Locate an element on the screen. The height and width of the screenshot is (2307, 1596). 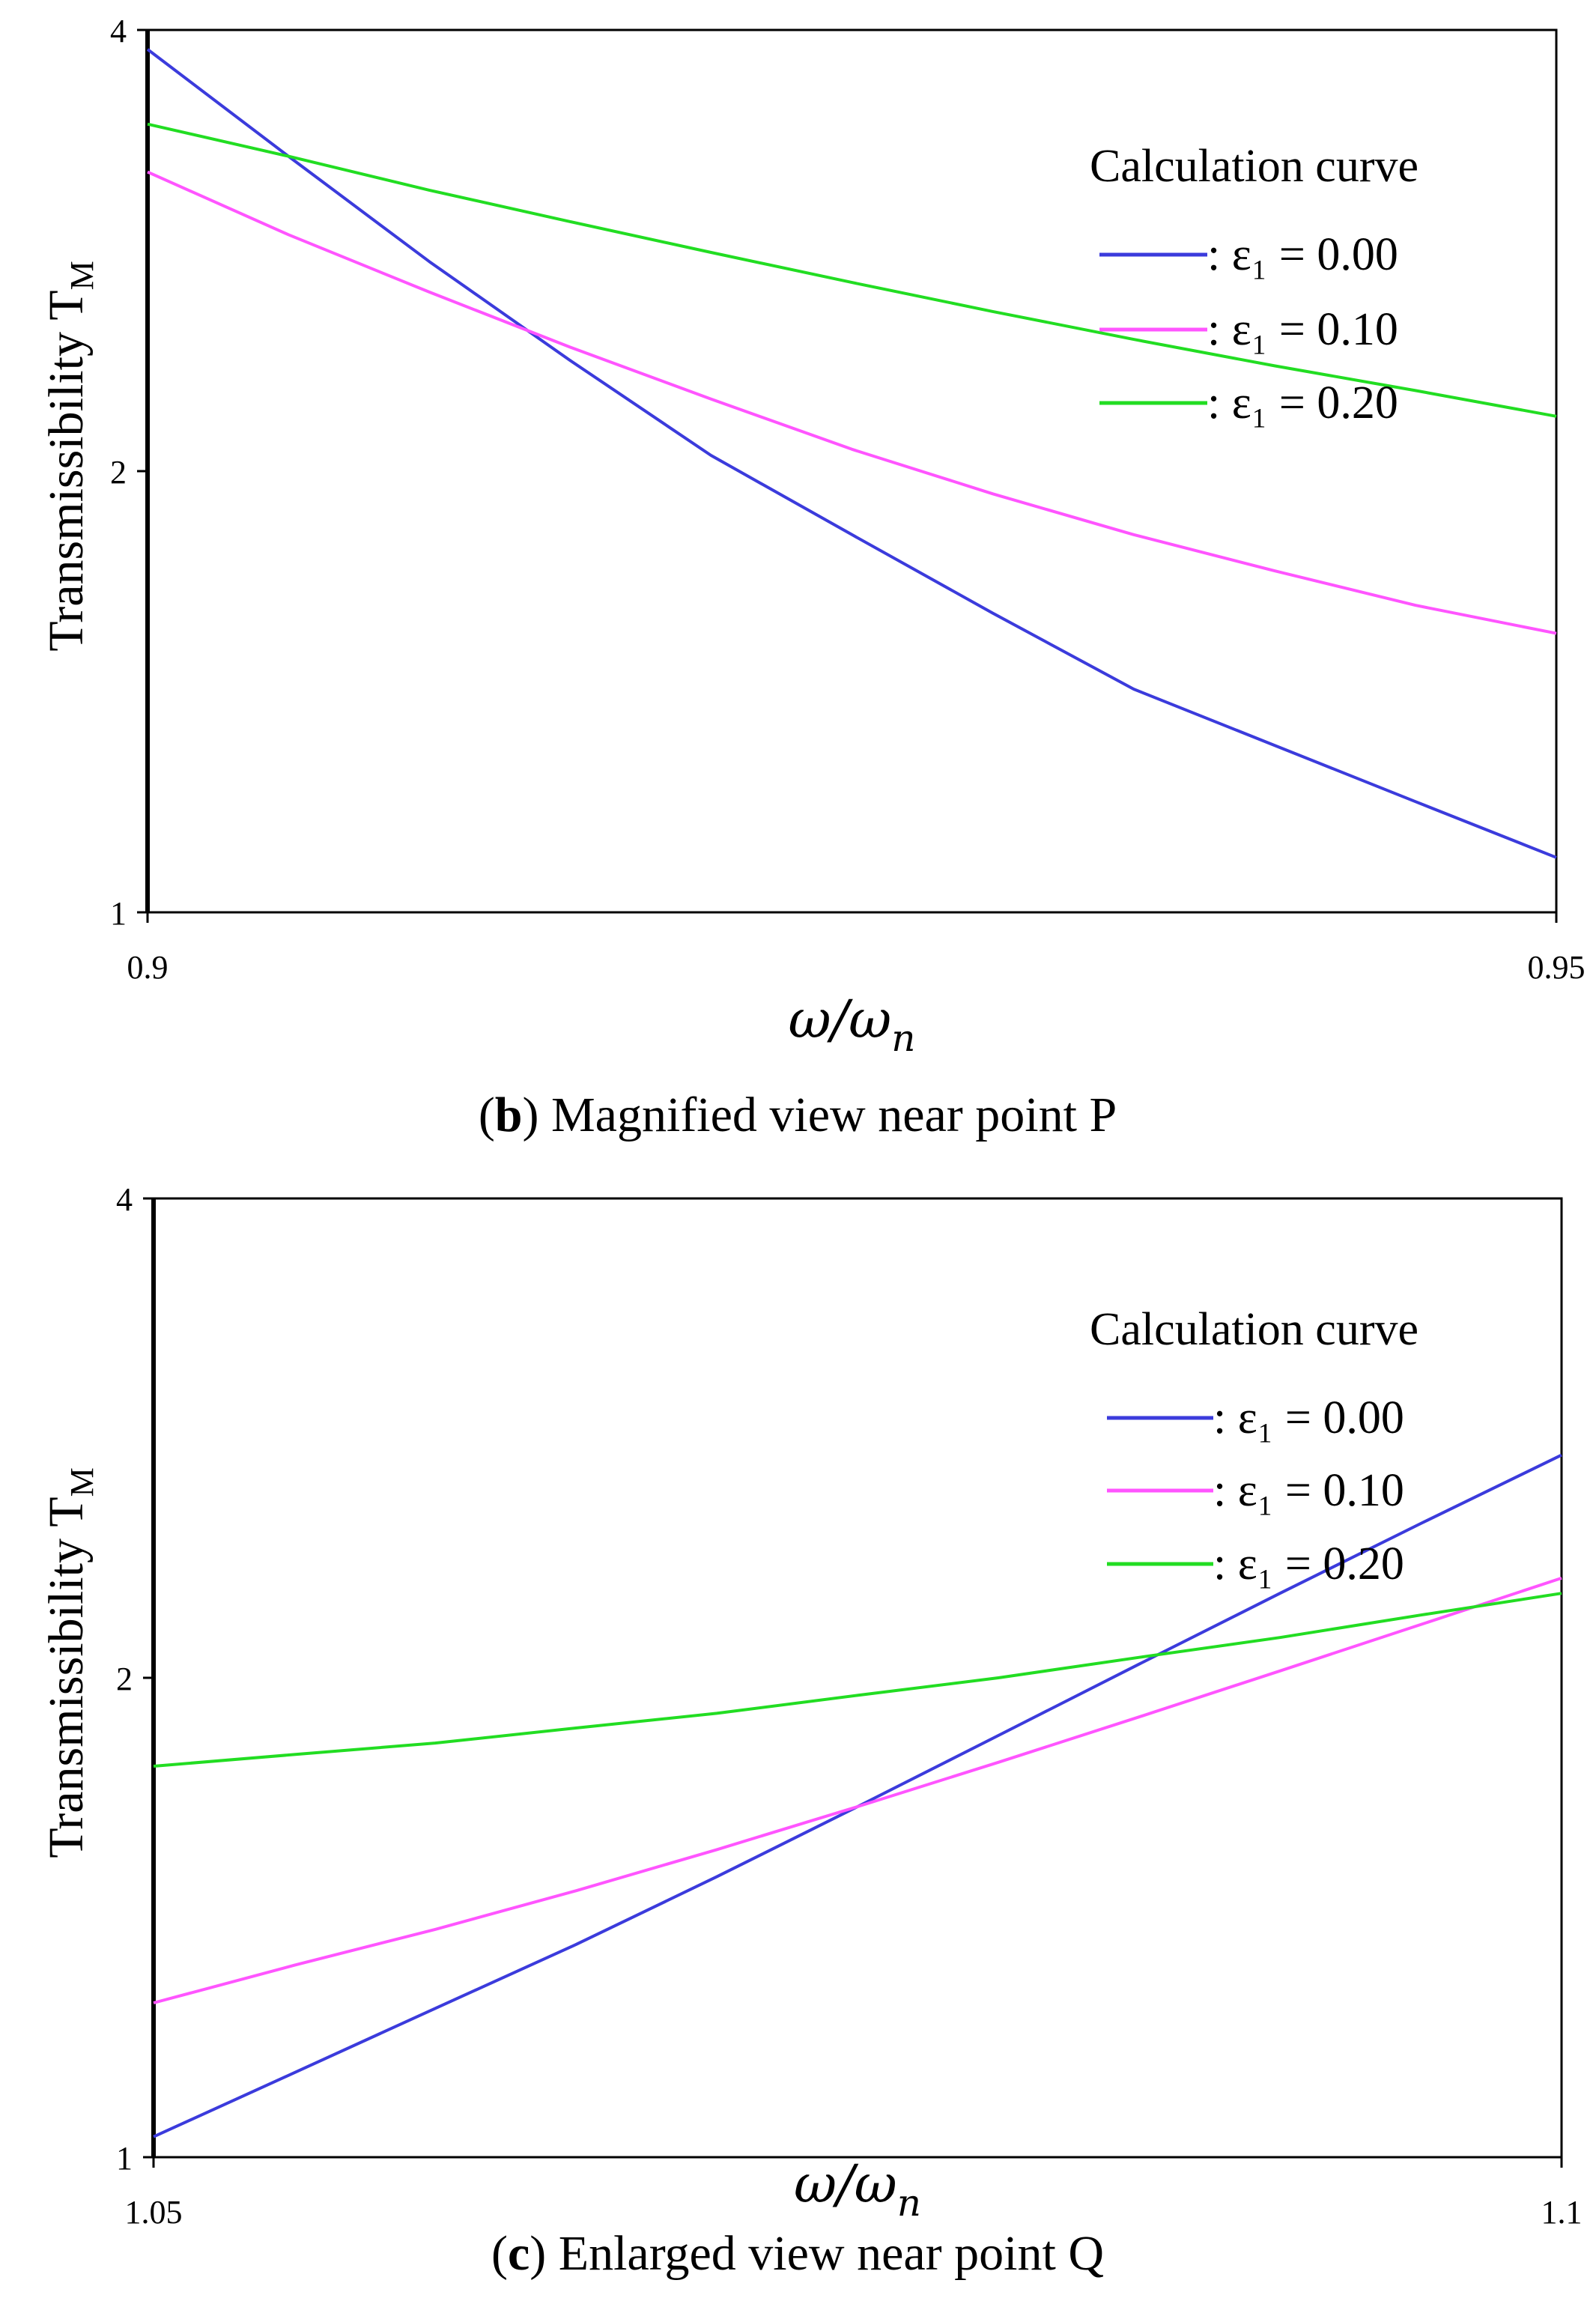
figure-caption: (c) Enlarged view near point Q is located at coordinates (798, 2253).